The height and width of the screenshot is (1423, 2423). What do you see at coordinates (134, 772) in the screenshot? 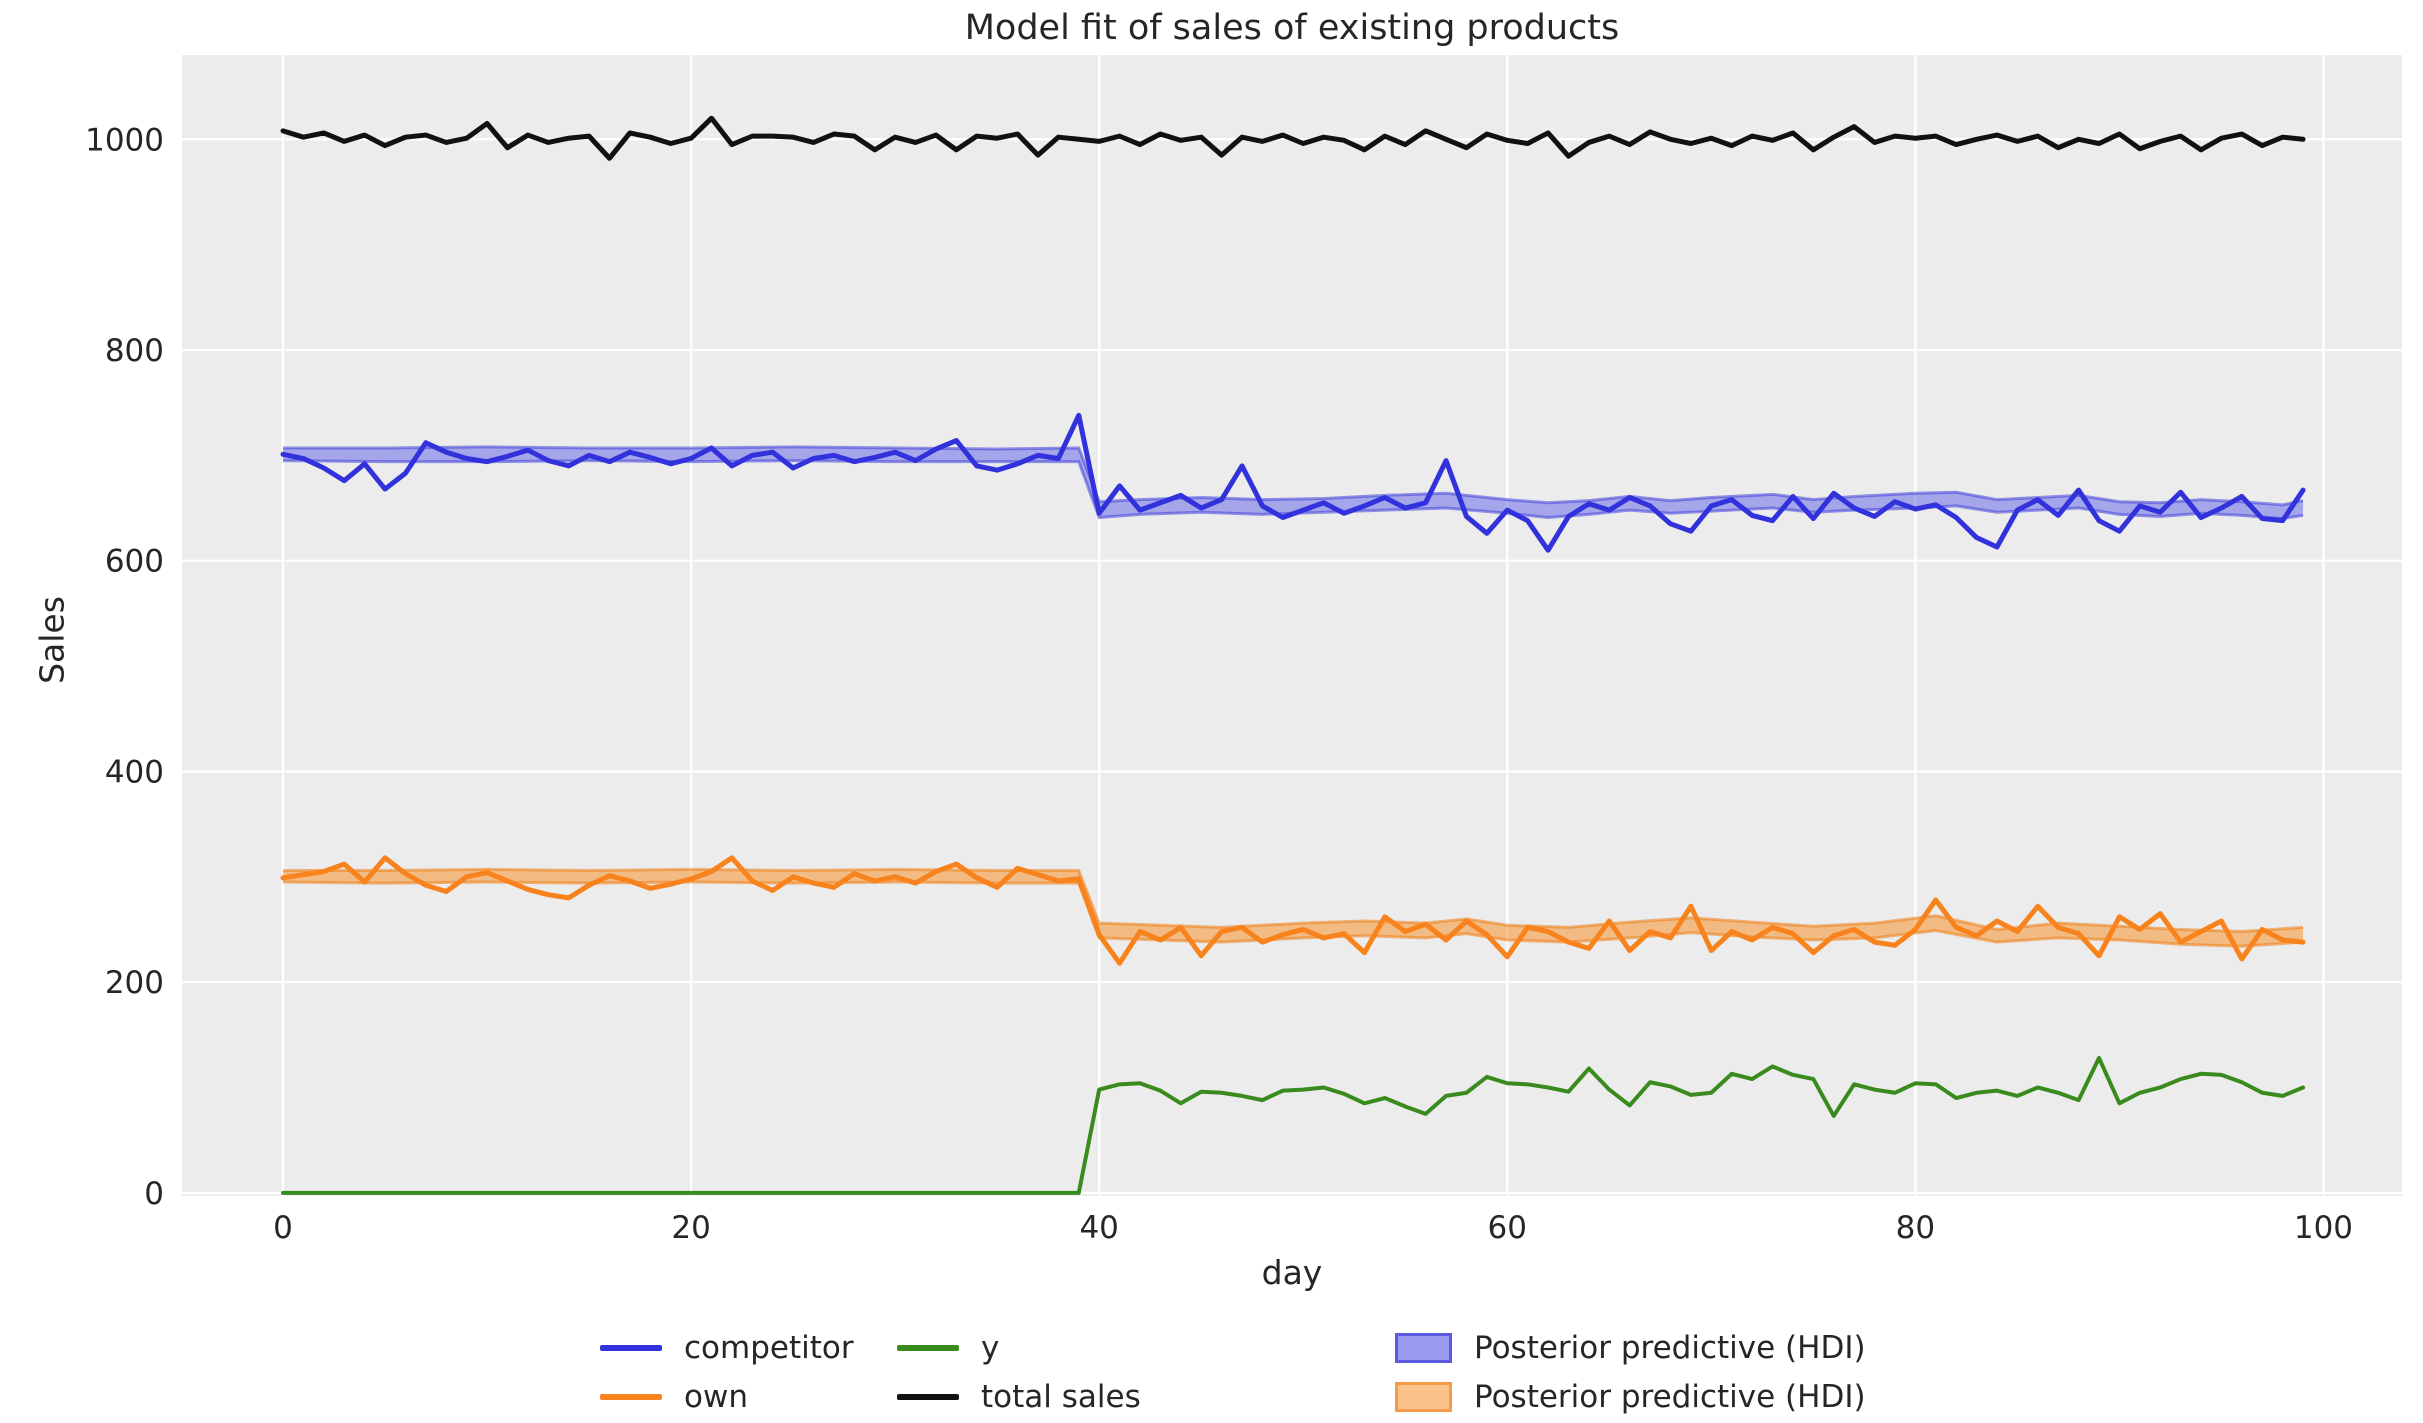
I see `y-tick-label: 400` at bounding box center [134, 772].